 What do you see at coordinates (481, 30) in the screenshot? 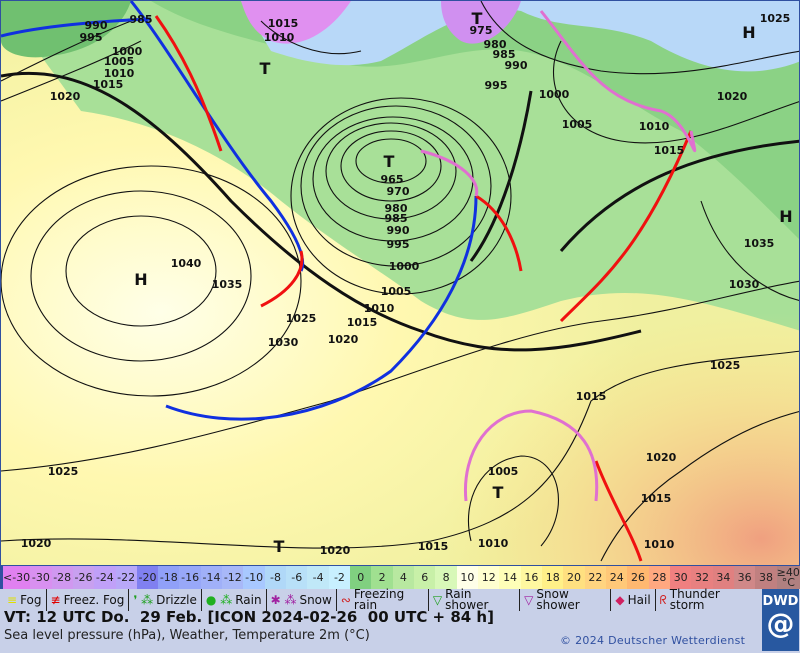
I see `pressure-label: 975` at bounding box center [481, 30].